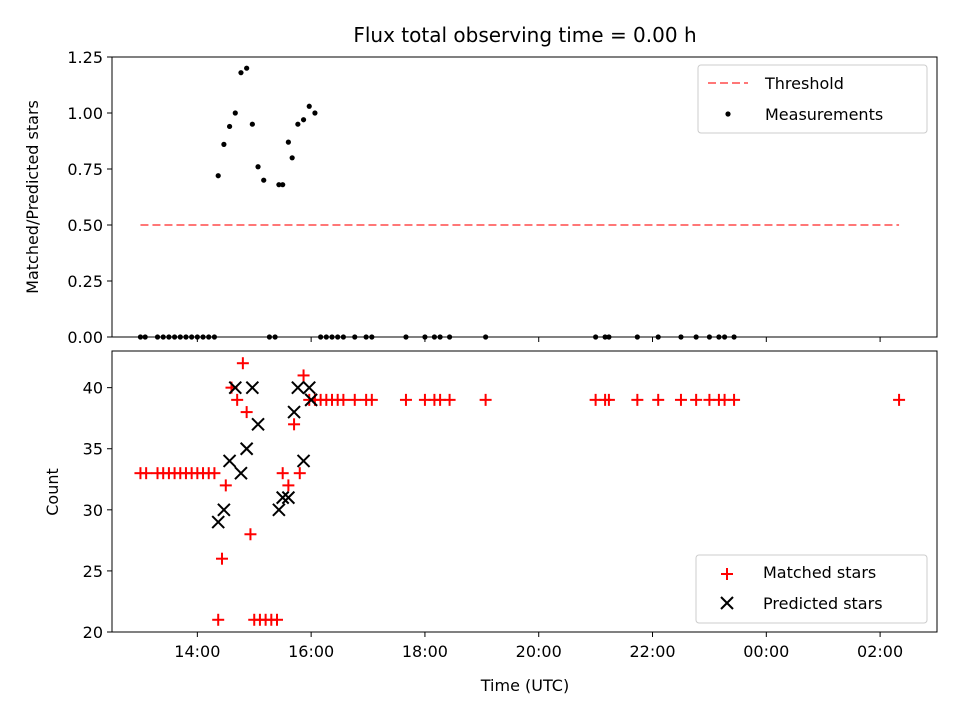 The image size is (960, 720). Describe the element at coordinates (538, 339) in the screenshot. I see `top-x-ticks` at that location.